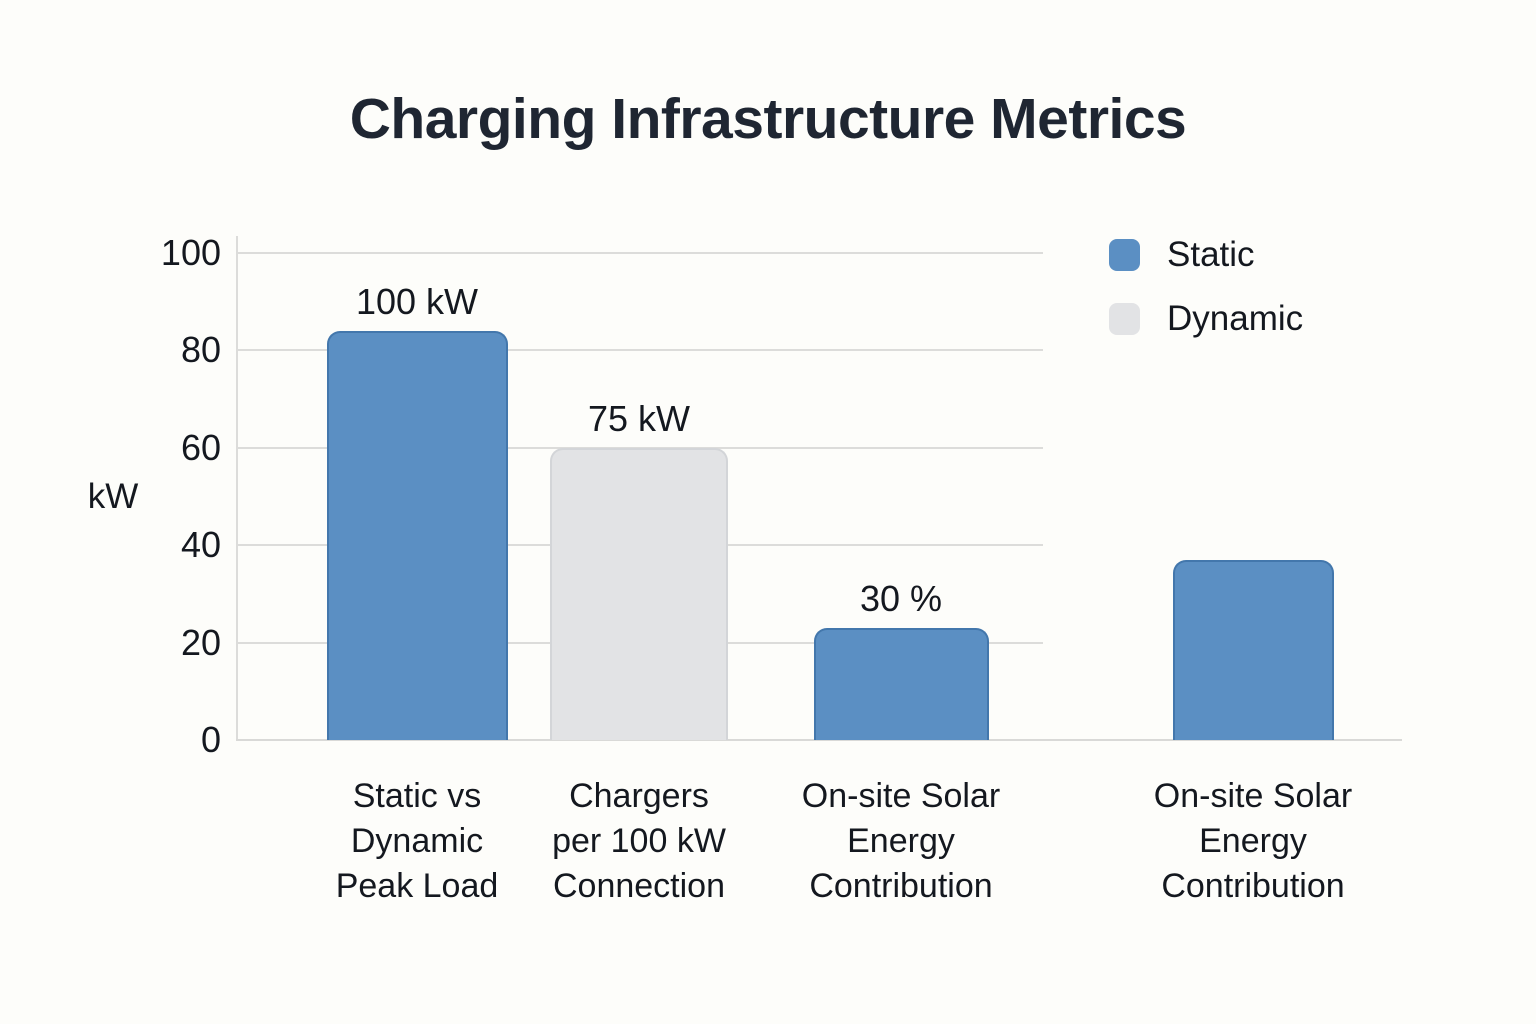 This screenshot has height=1024, width=1536. I want to click on y-tick-label-20: 20, so click(200, 642).